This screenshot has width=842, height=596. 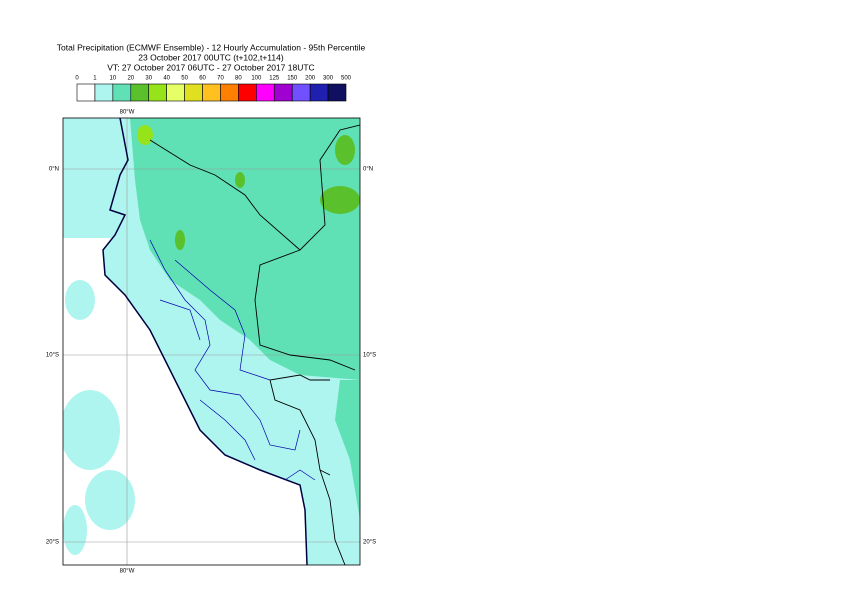 I want to click on legend-label: 70, so click(x=220, y=79).